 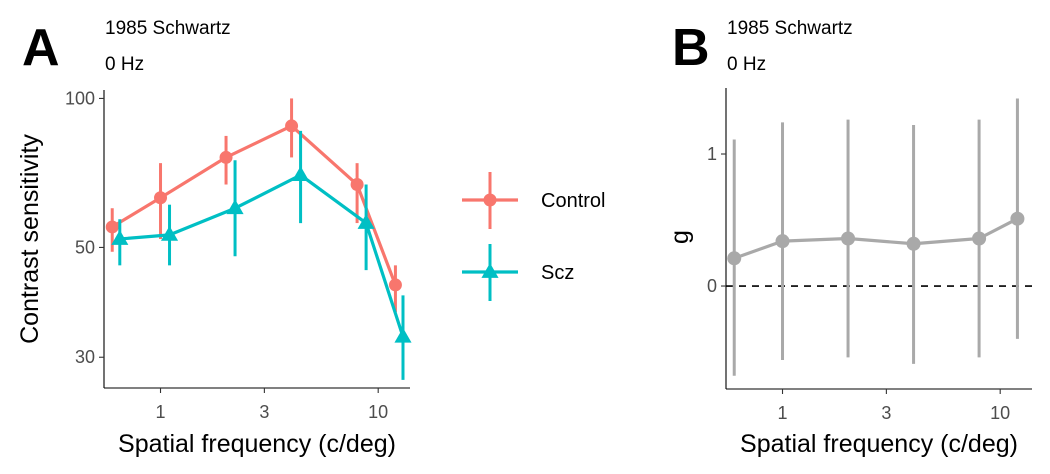 I want to click on panel-a-subtitle-study: 1985 Schwartz, so click(x=168, y=28).